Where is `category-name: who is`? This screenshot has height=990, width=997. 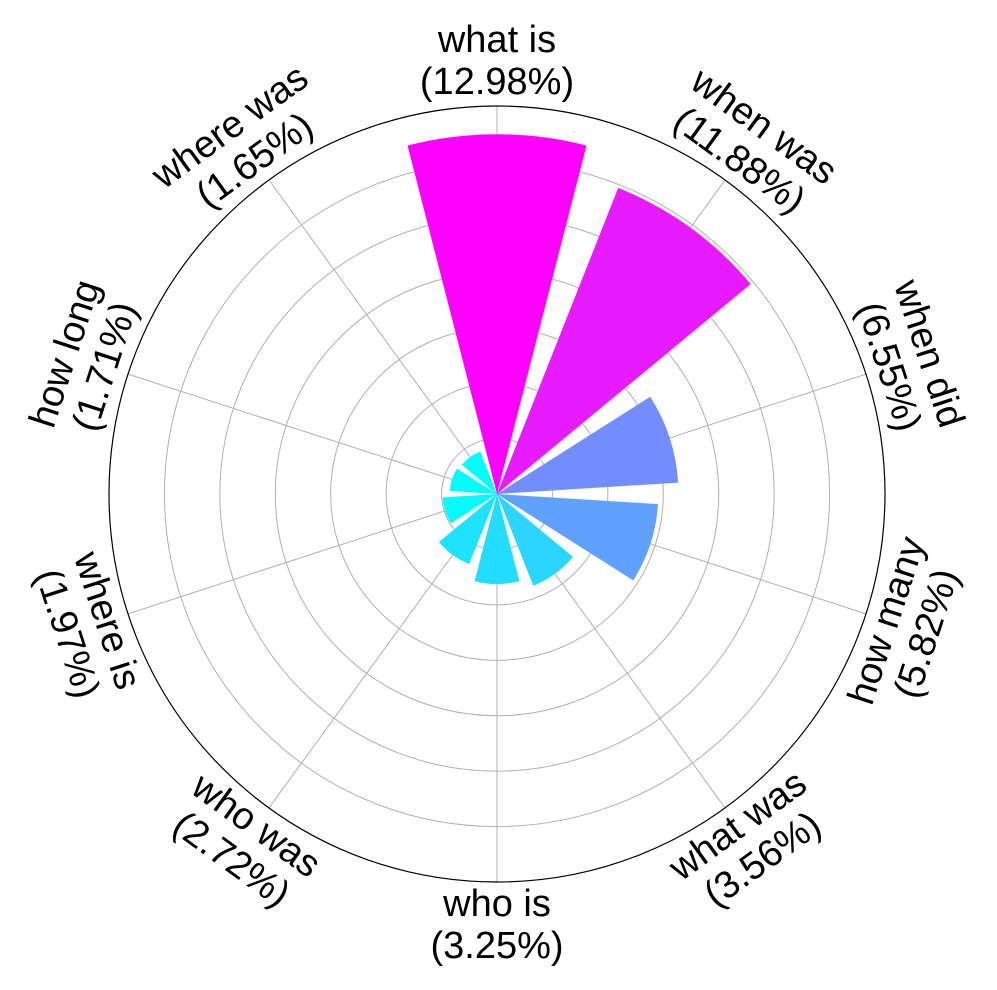
category-name: who is is located at coordinates (496, 904).